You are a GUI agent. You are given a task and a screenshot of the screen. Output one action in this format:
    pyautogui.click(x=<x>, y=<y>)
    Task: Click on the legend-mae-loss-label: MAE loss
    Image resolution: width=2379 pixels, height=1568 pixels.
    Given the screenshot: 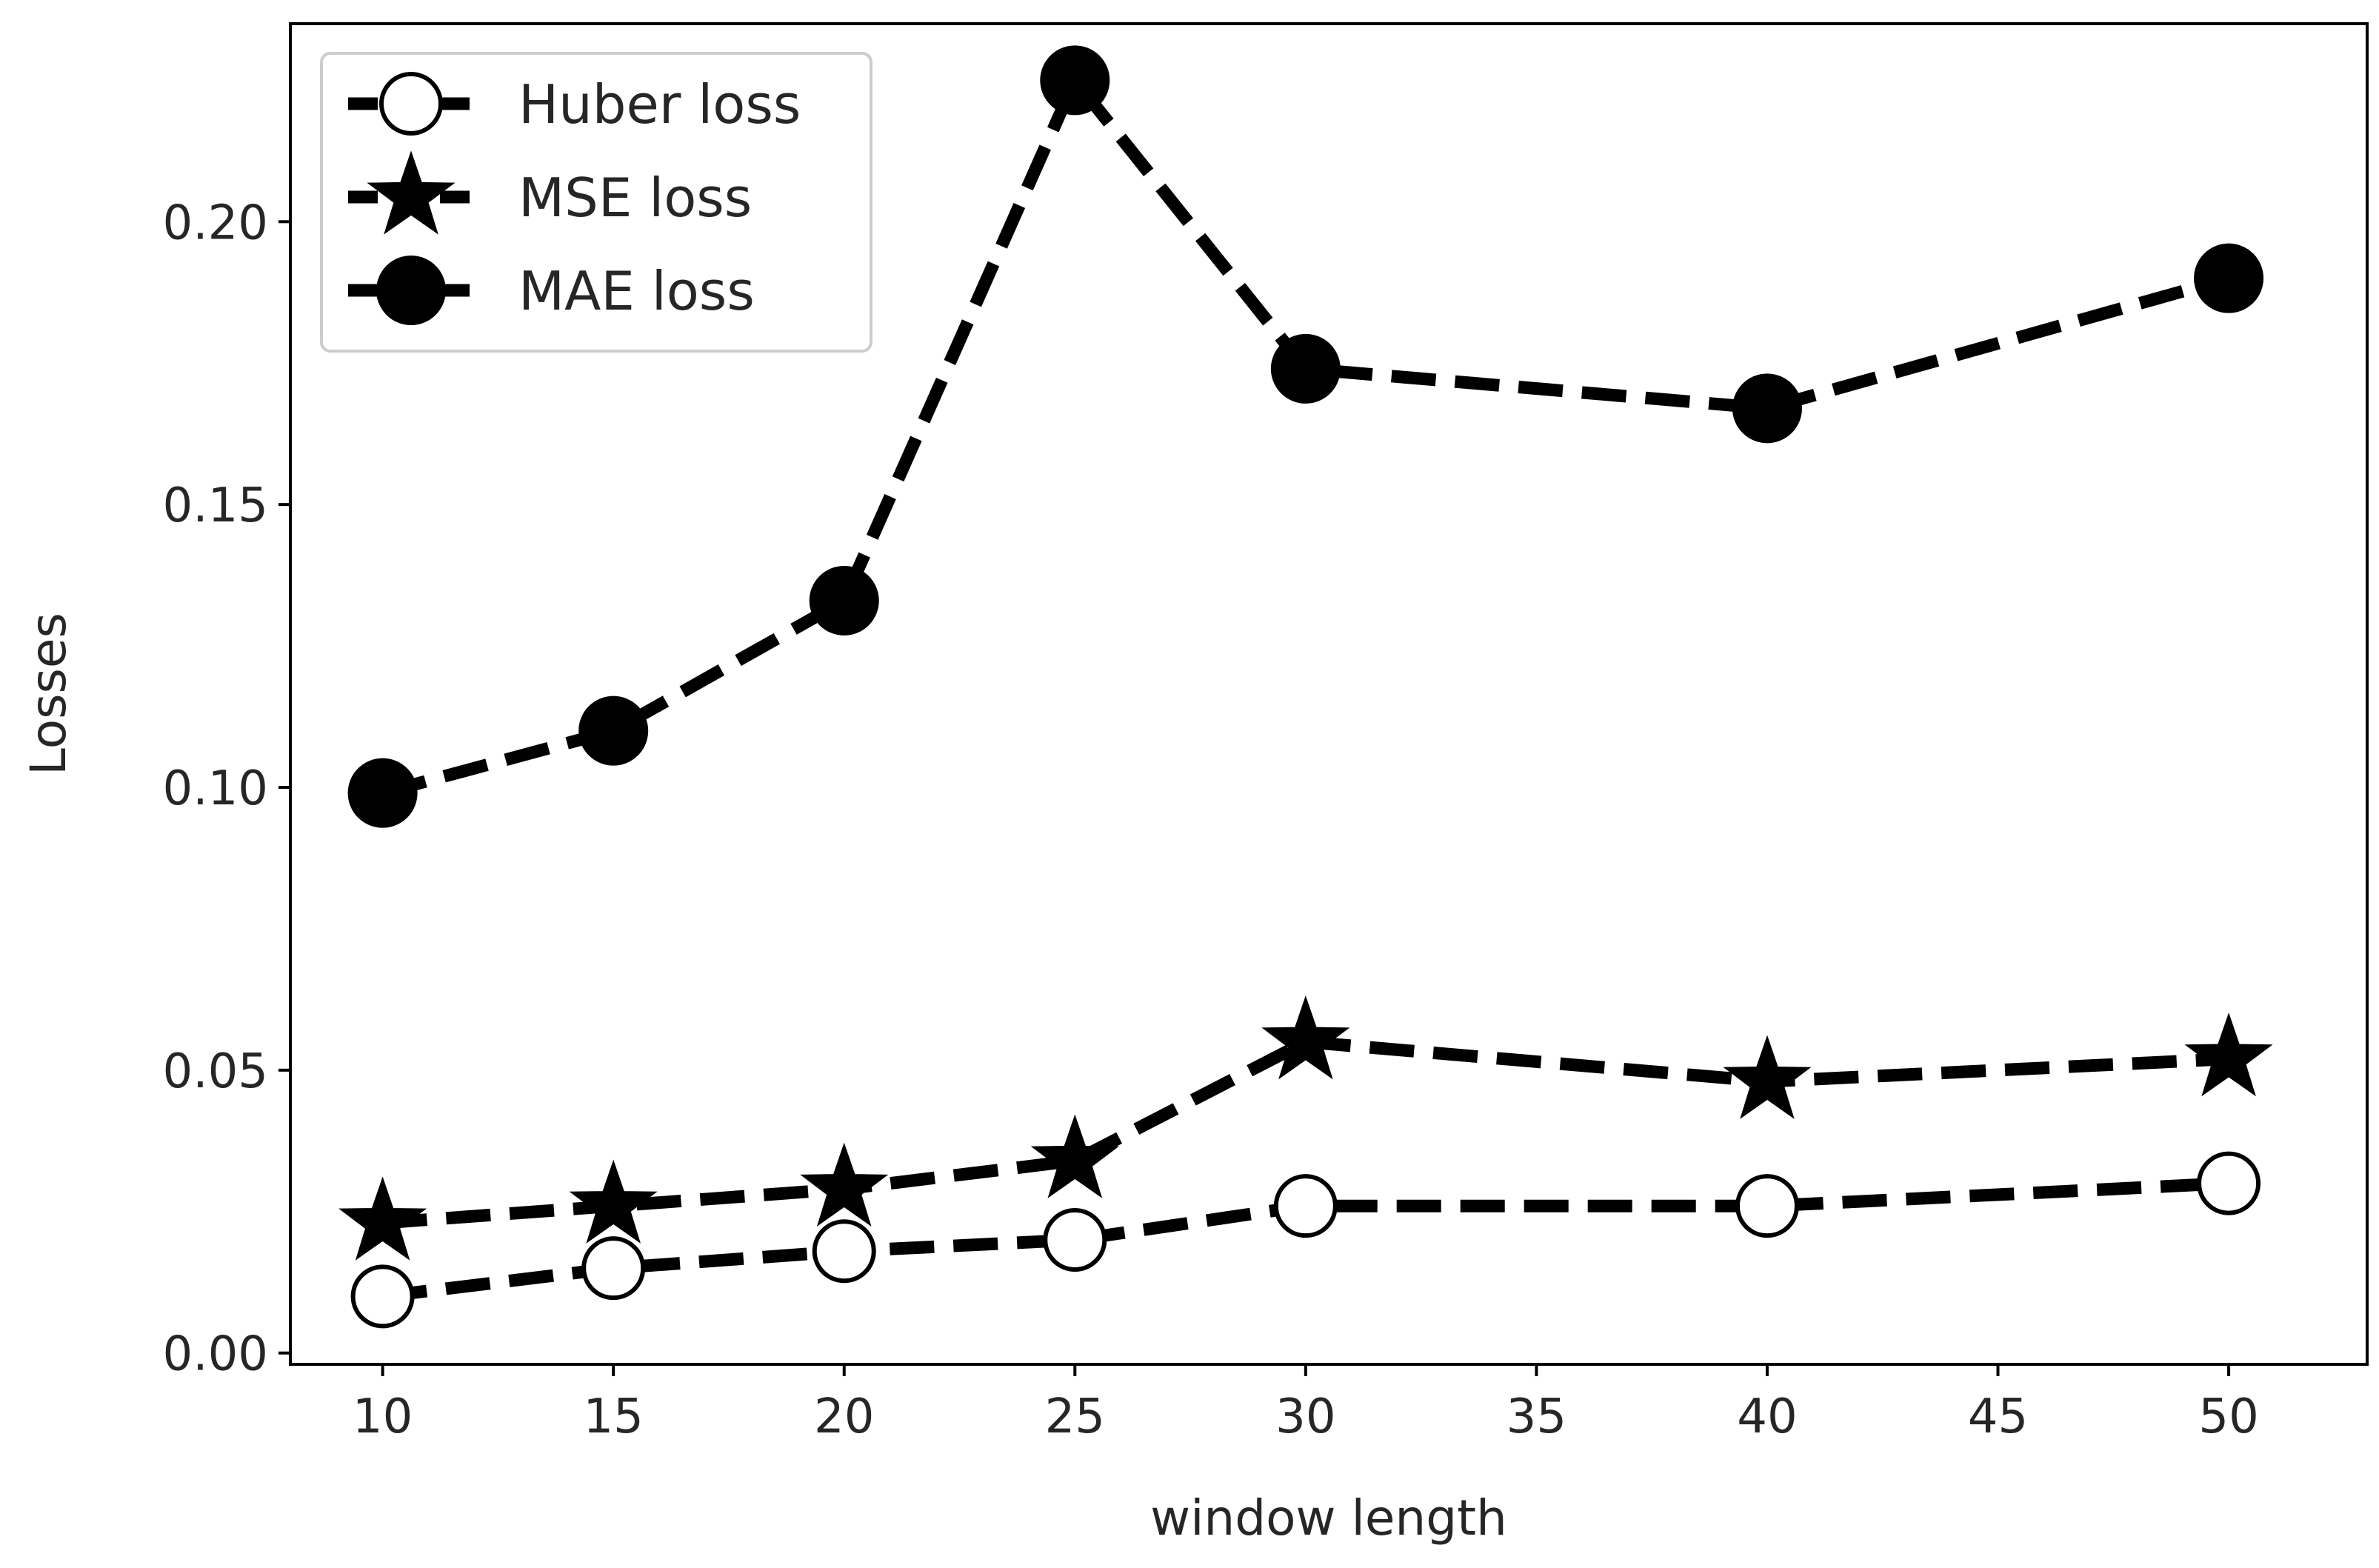 What is the action you would take?
    pyautogui.click(x=636, y=291)
    